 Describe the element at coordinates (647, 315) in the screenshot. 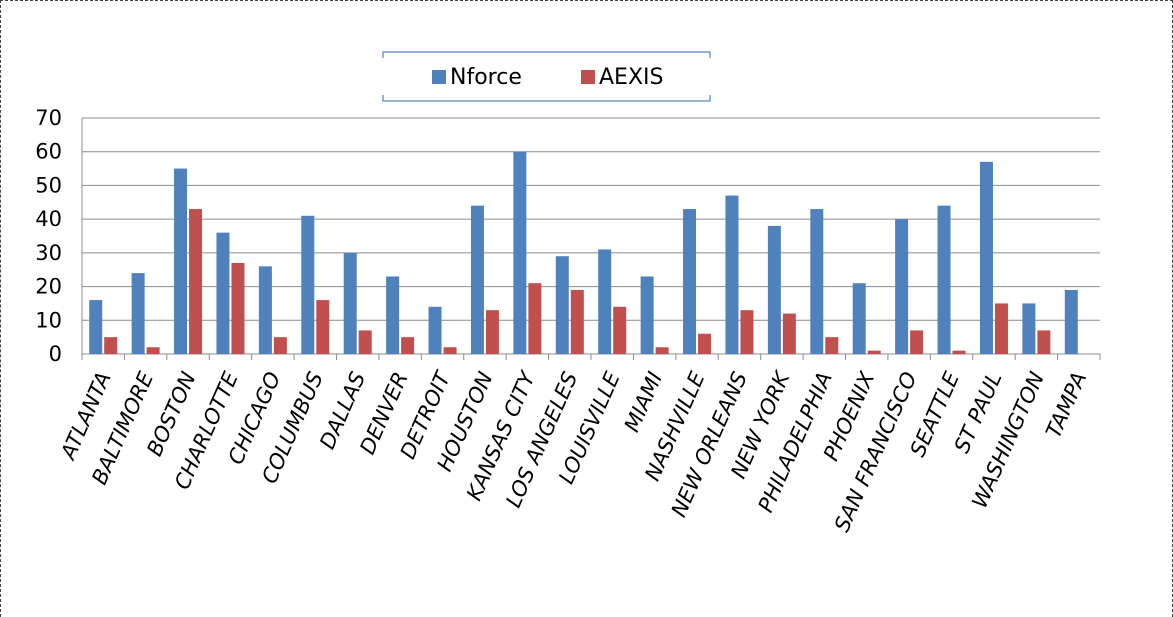

I see `bar-nforce-miami` at that location.